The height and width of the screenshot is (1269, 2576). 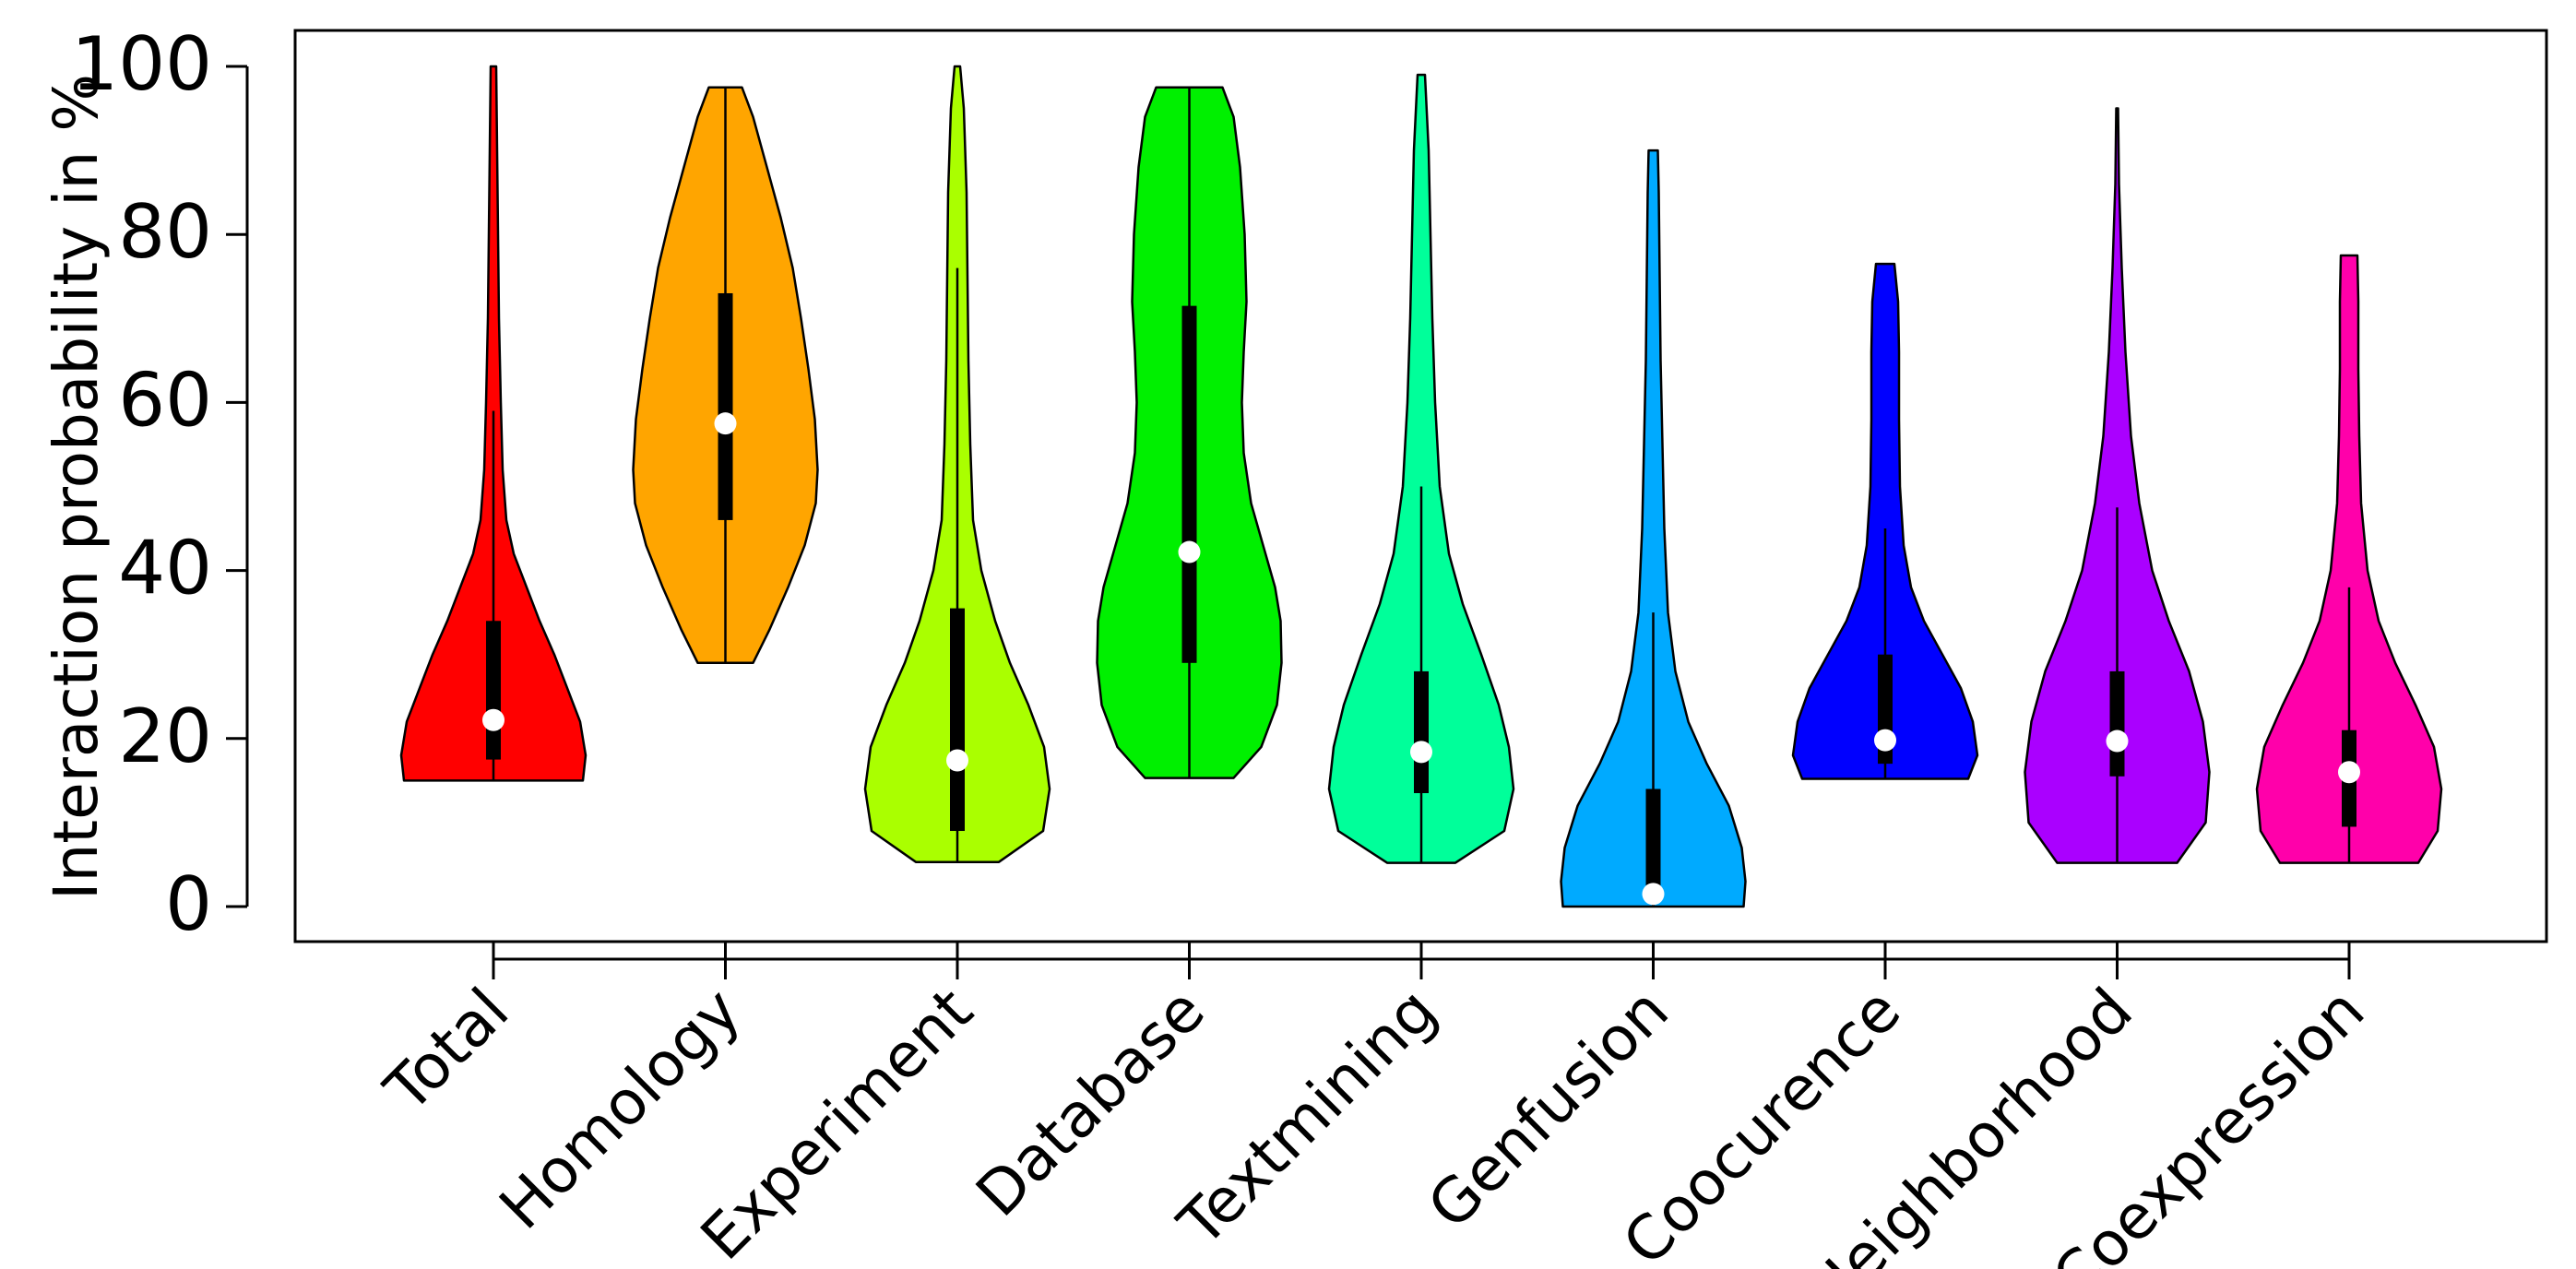 I want to click on violin-coocurence, so click(x=1885, y=521).